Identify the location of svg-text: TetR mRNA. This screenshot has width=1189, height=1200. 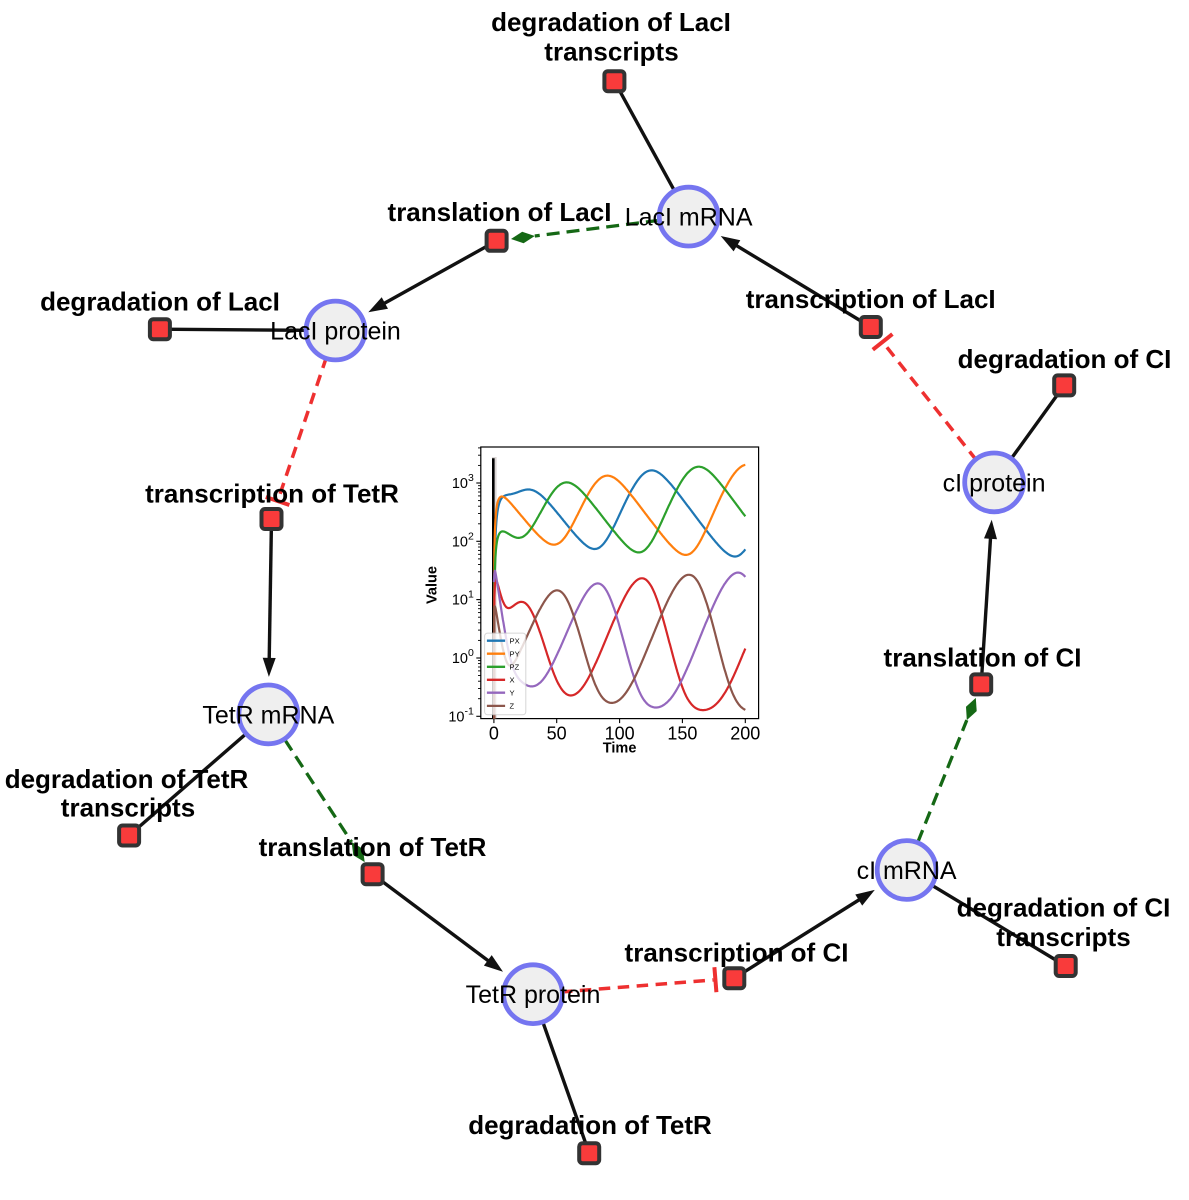
(268, 715).